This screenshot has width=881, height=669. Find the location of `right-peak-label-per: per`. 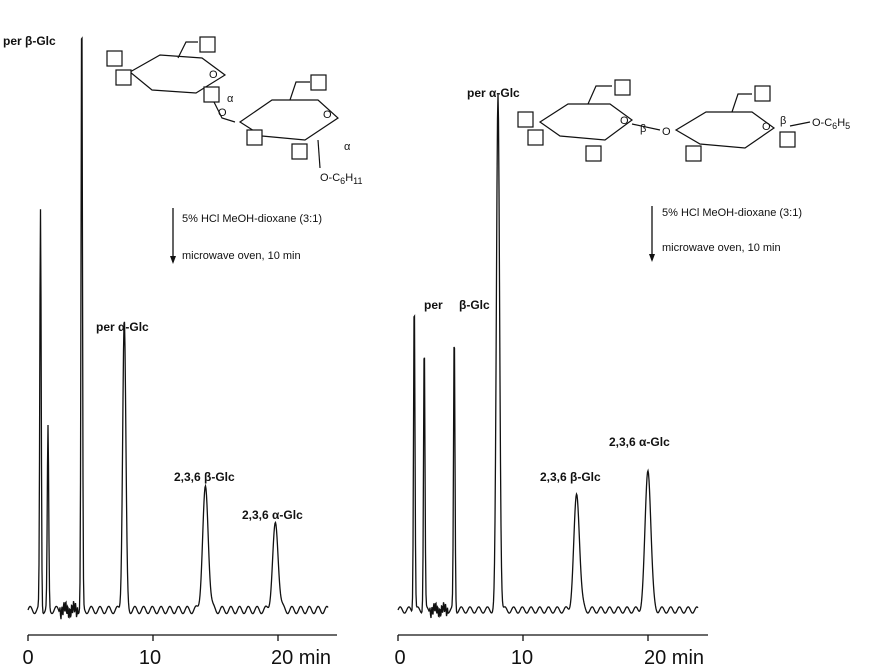

right-peak-label-per: per is located at coordinates (433, 305).